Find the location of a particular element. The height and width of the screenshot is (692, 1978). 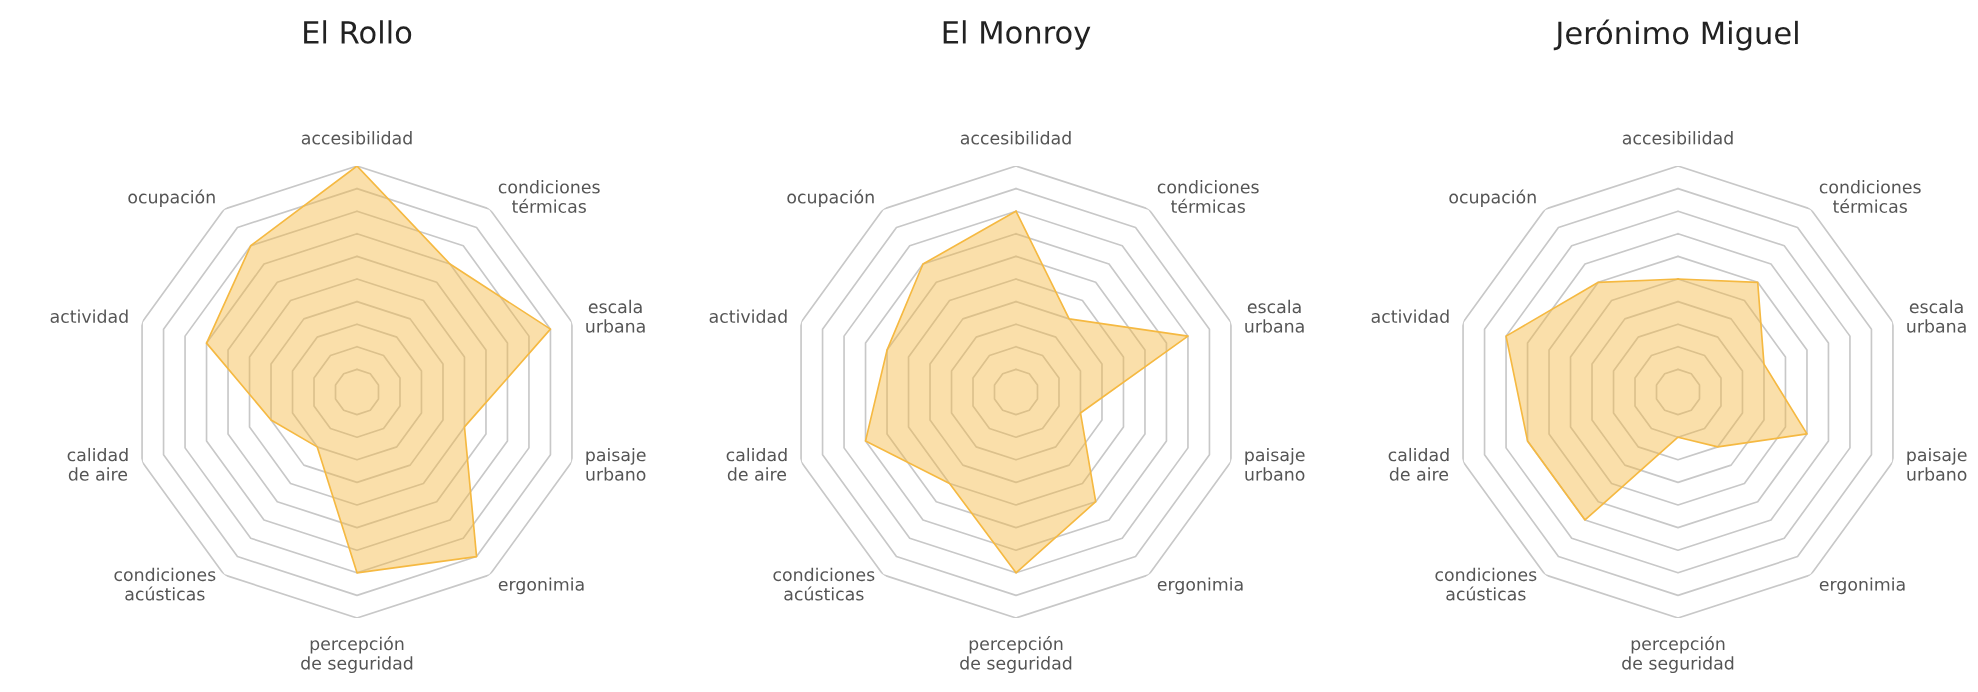

chart-title: El Rollo is located at coordinates (358, 32).